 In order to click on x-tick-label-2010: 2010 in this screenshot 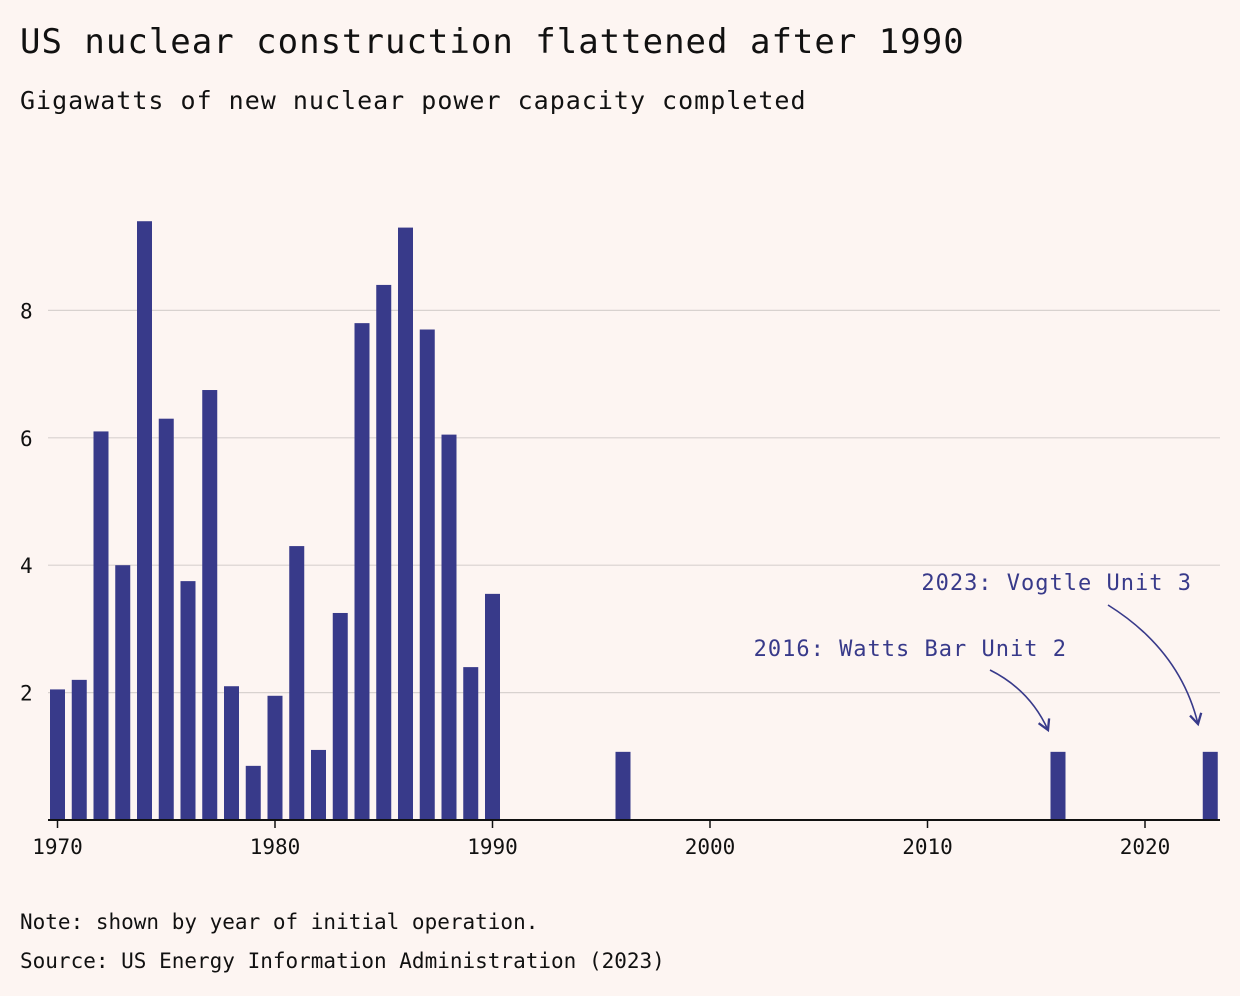, I will do `click(927, 847)`.